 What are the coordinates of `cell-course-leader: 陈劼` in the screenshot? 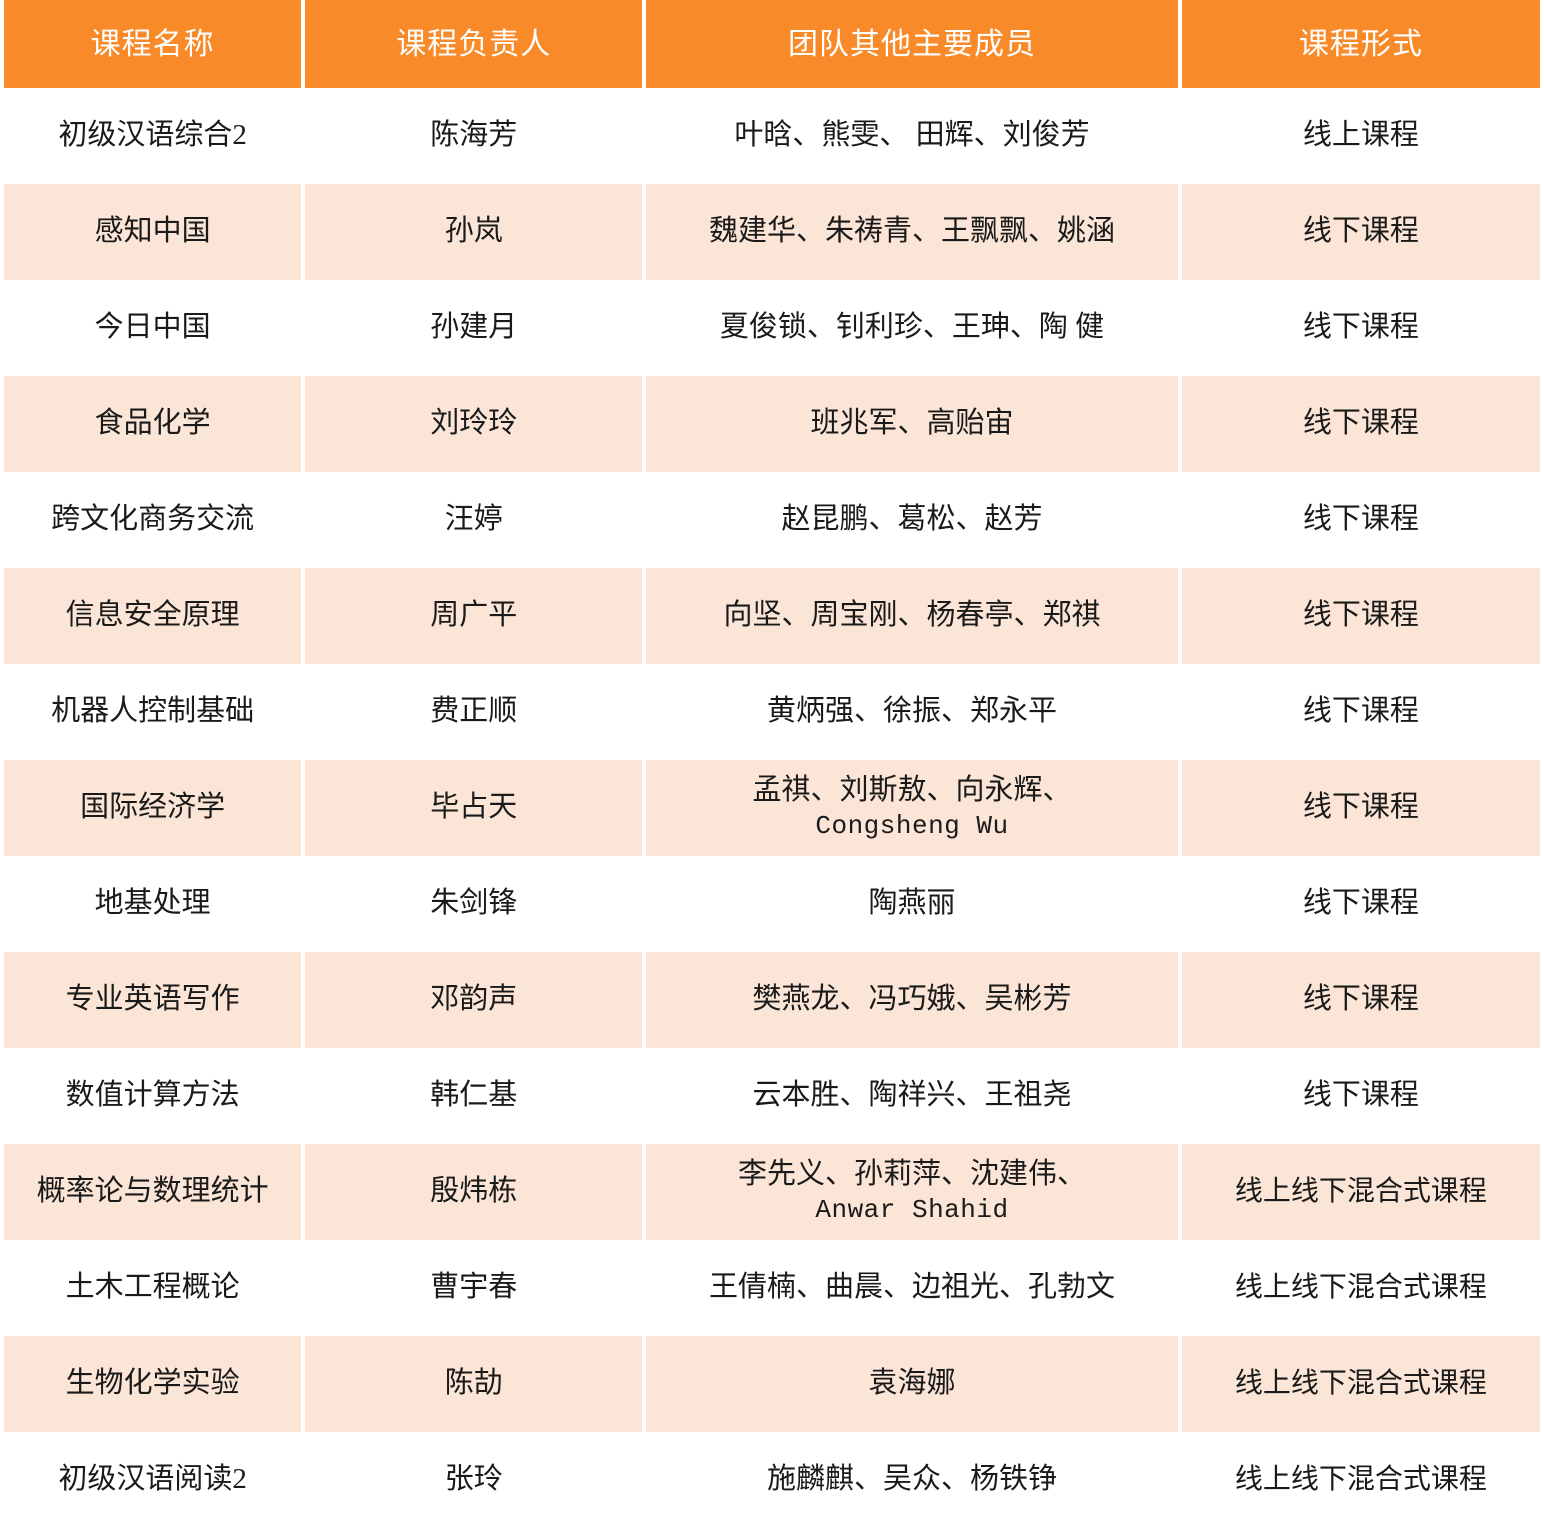 It's located at (474, 1384).